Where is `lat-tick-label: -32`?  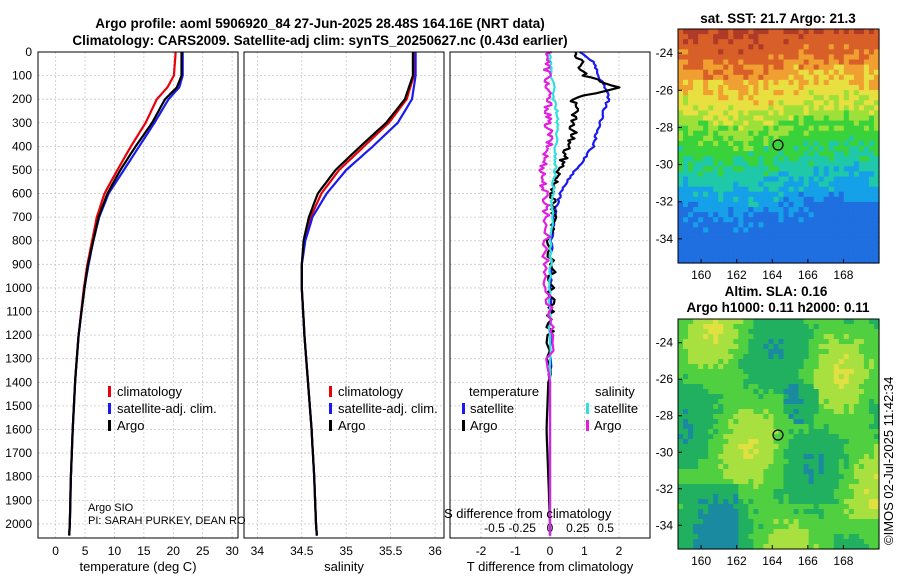
lat-tick-label: -32 is located at coordinates (665, 202).